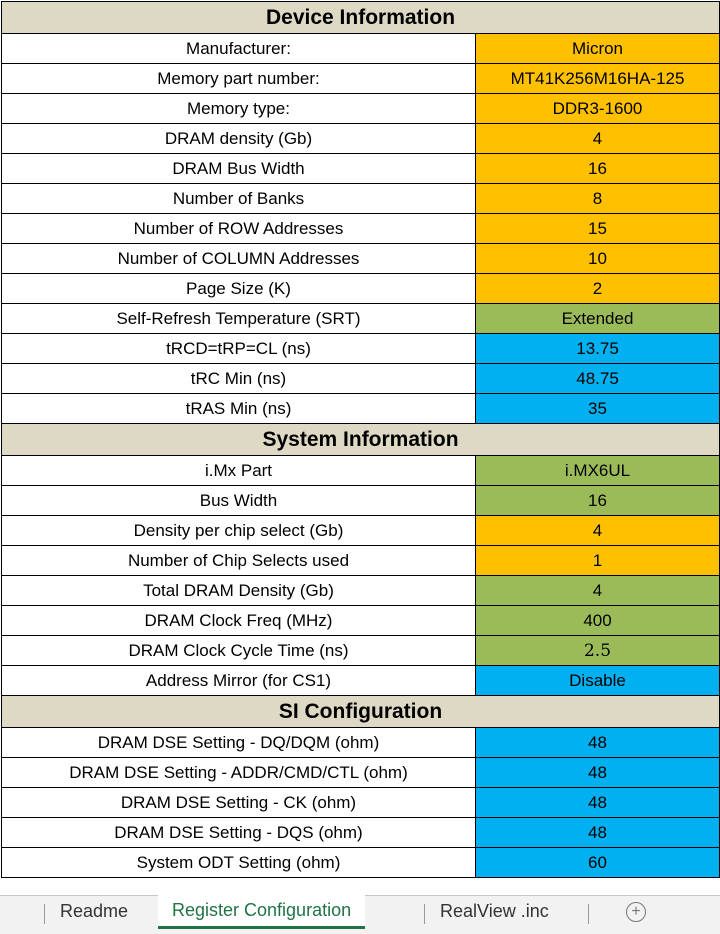 The width and height of the screenshot is (720, 934). I want to click on value-cell: 400, so click(597, 620).